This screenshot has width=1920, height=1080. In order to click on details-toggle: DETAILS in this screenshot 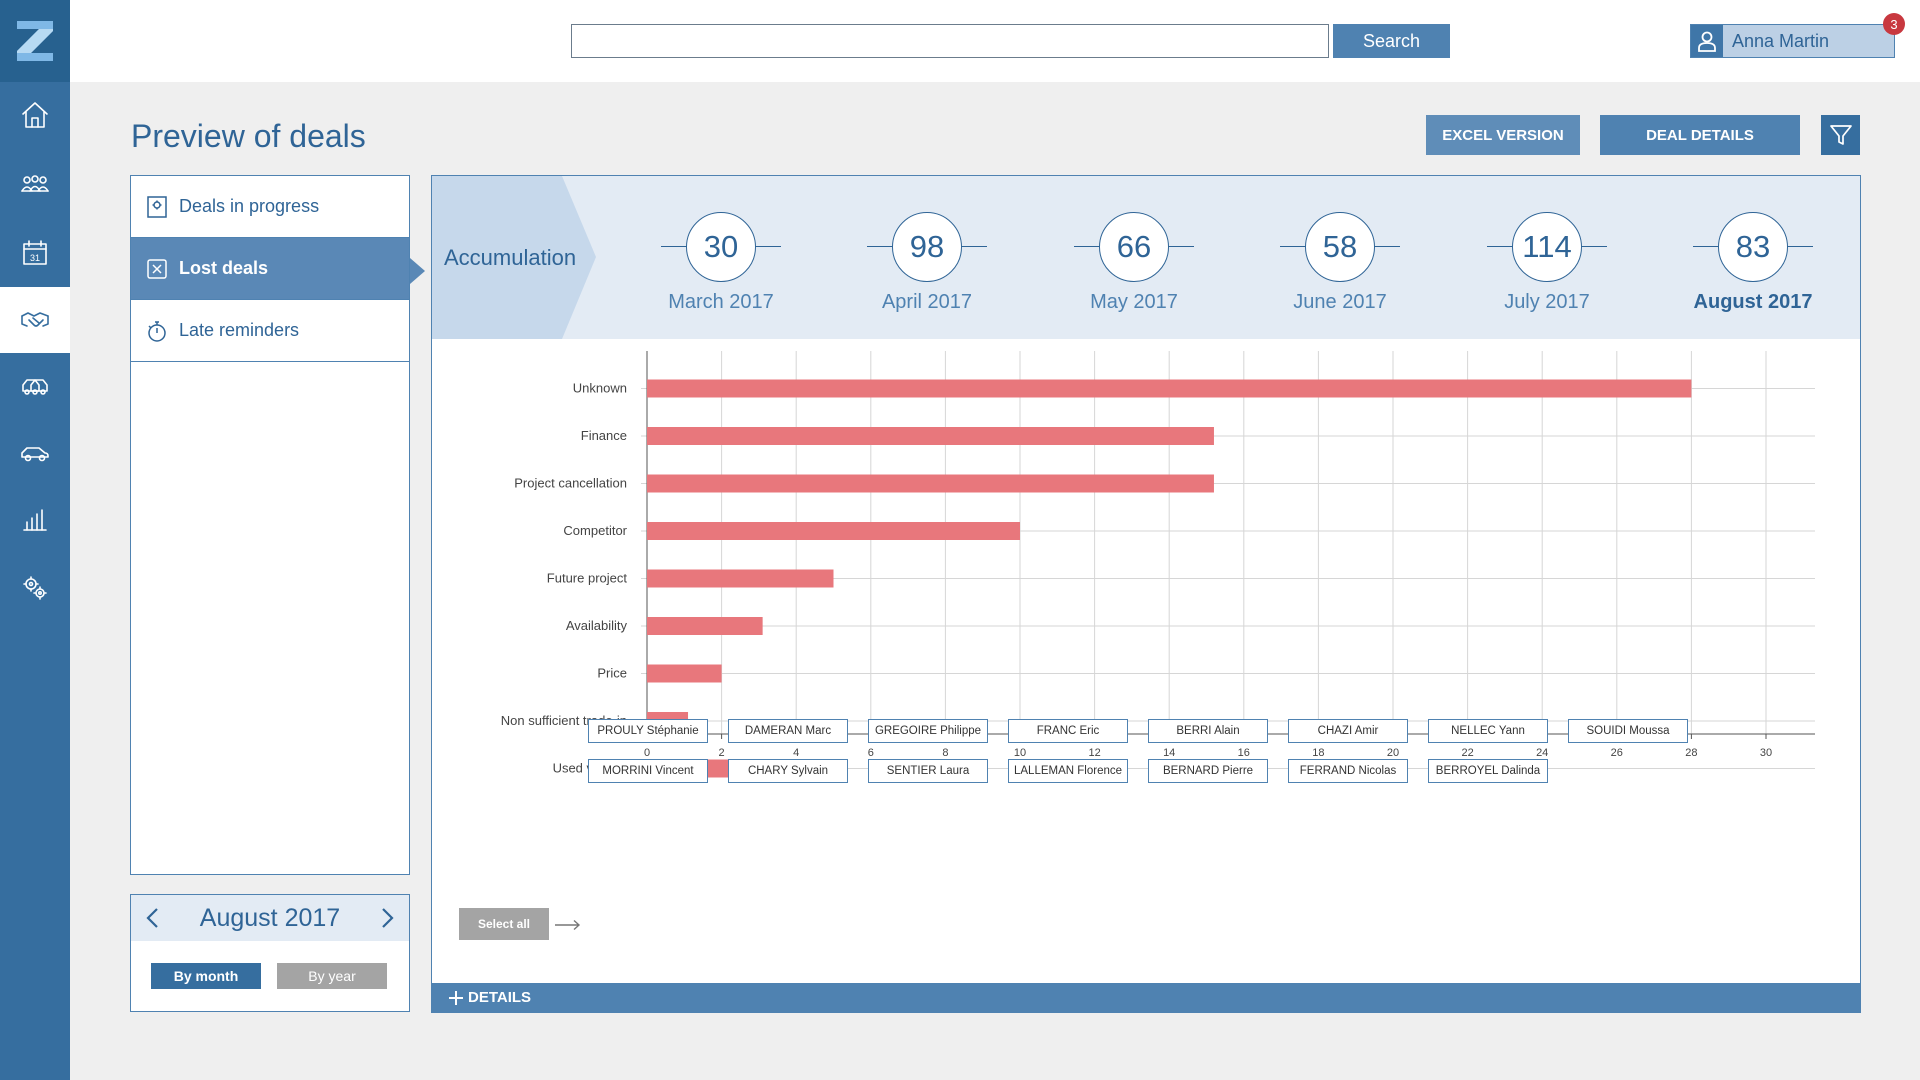, I will do `click(1146, 997)`.